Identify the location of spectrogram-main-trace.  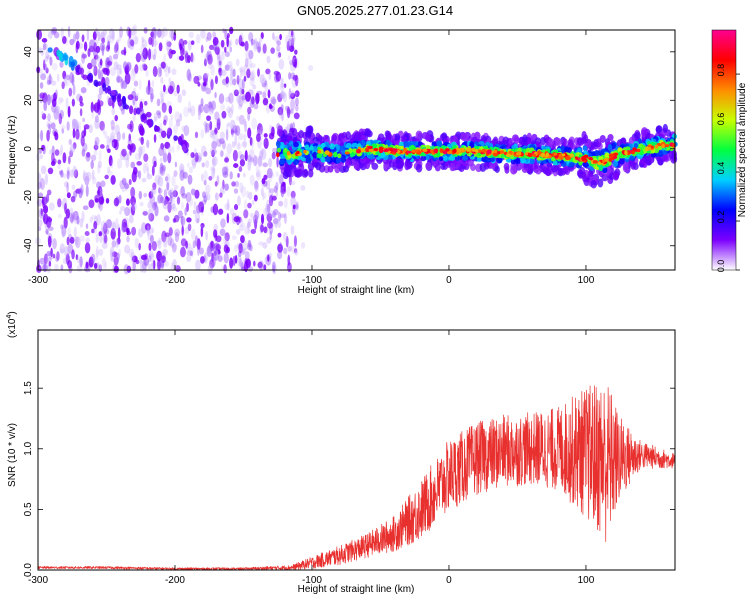
(476, 156).